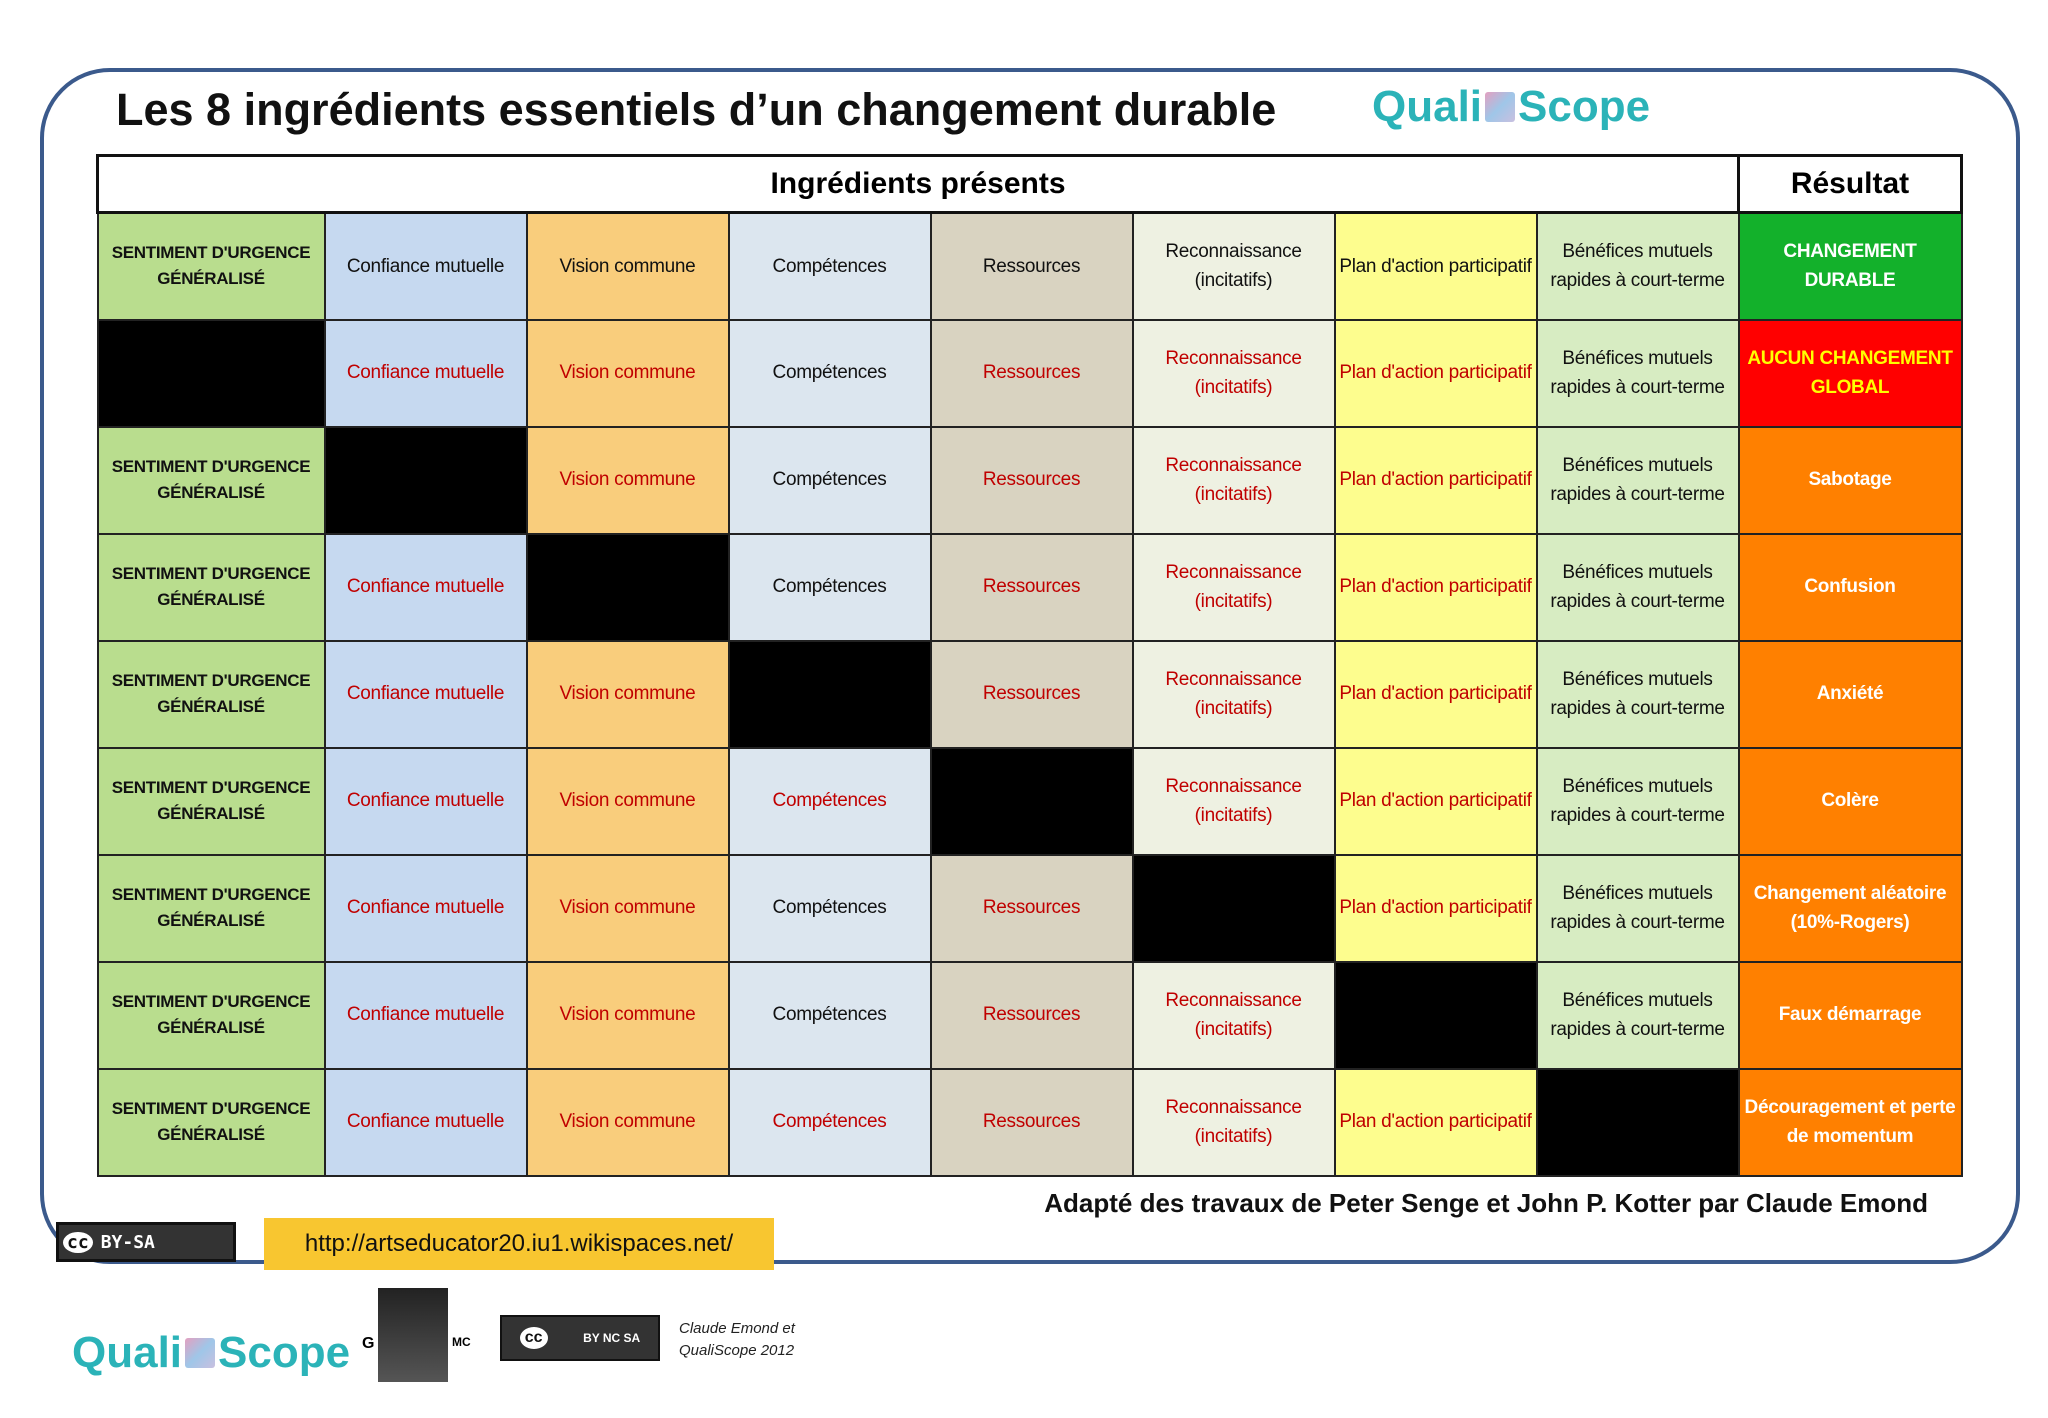  I want to click on header-ingredients: Ingrédients présents, so click(918, 184).